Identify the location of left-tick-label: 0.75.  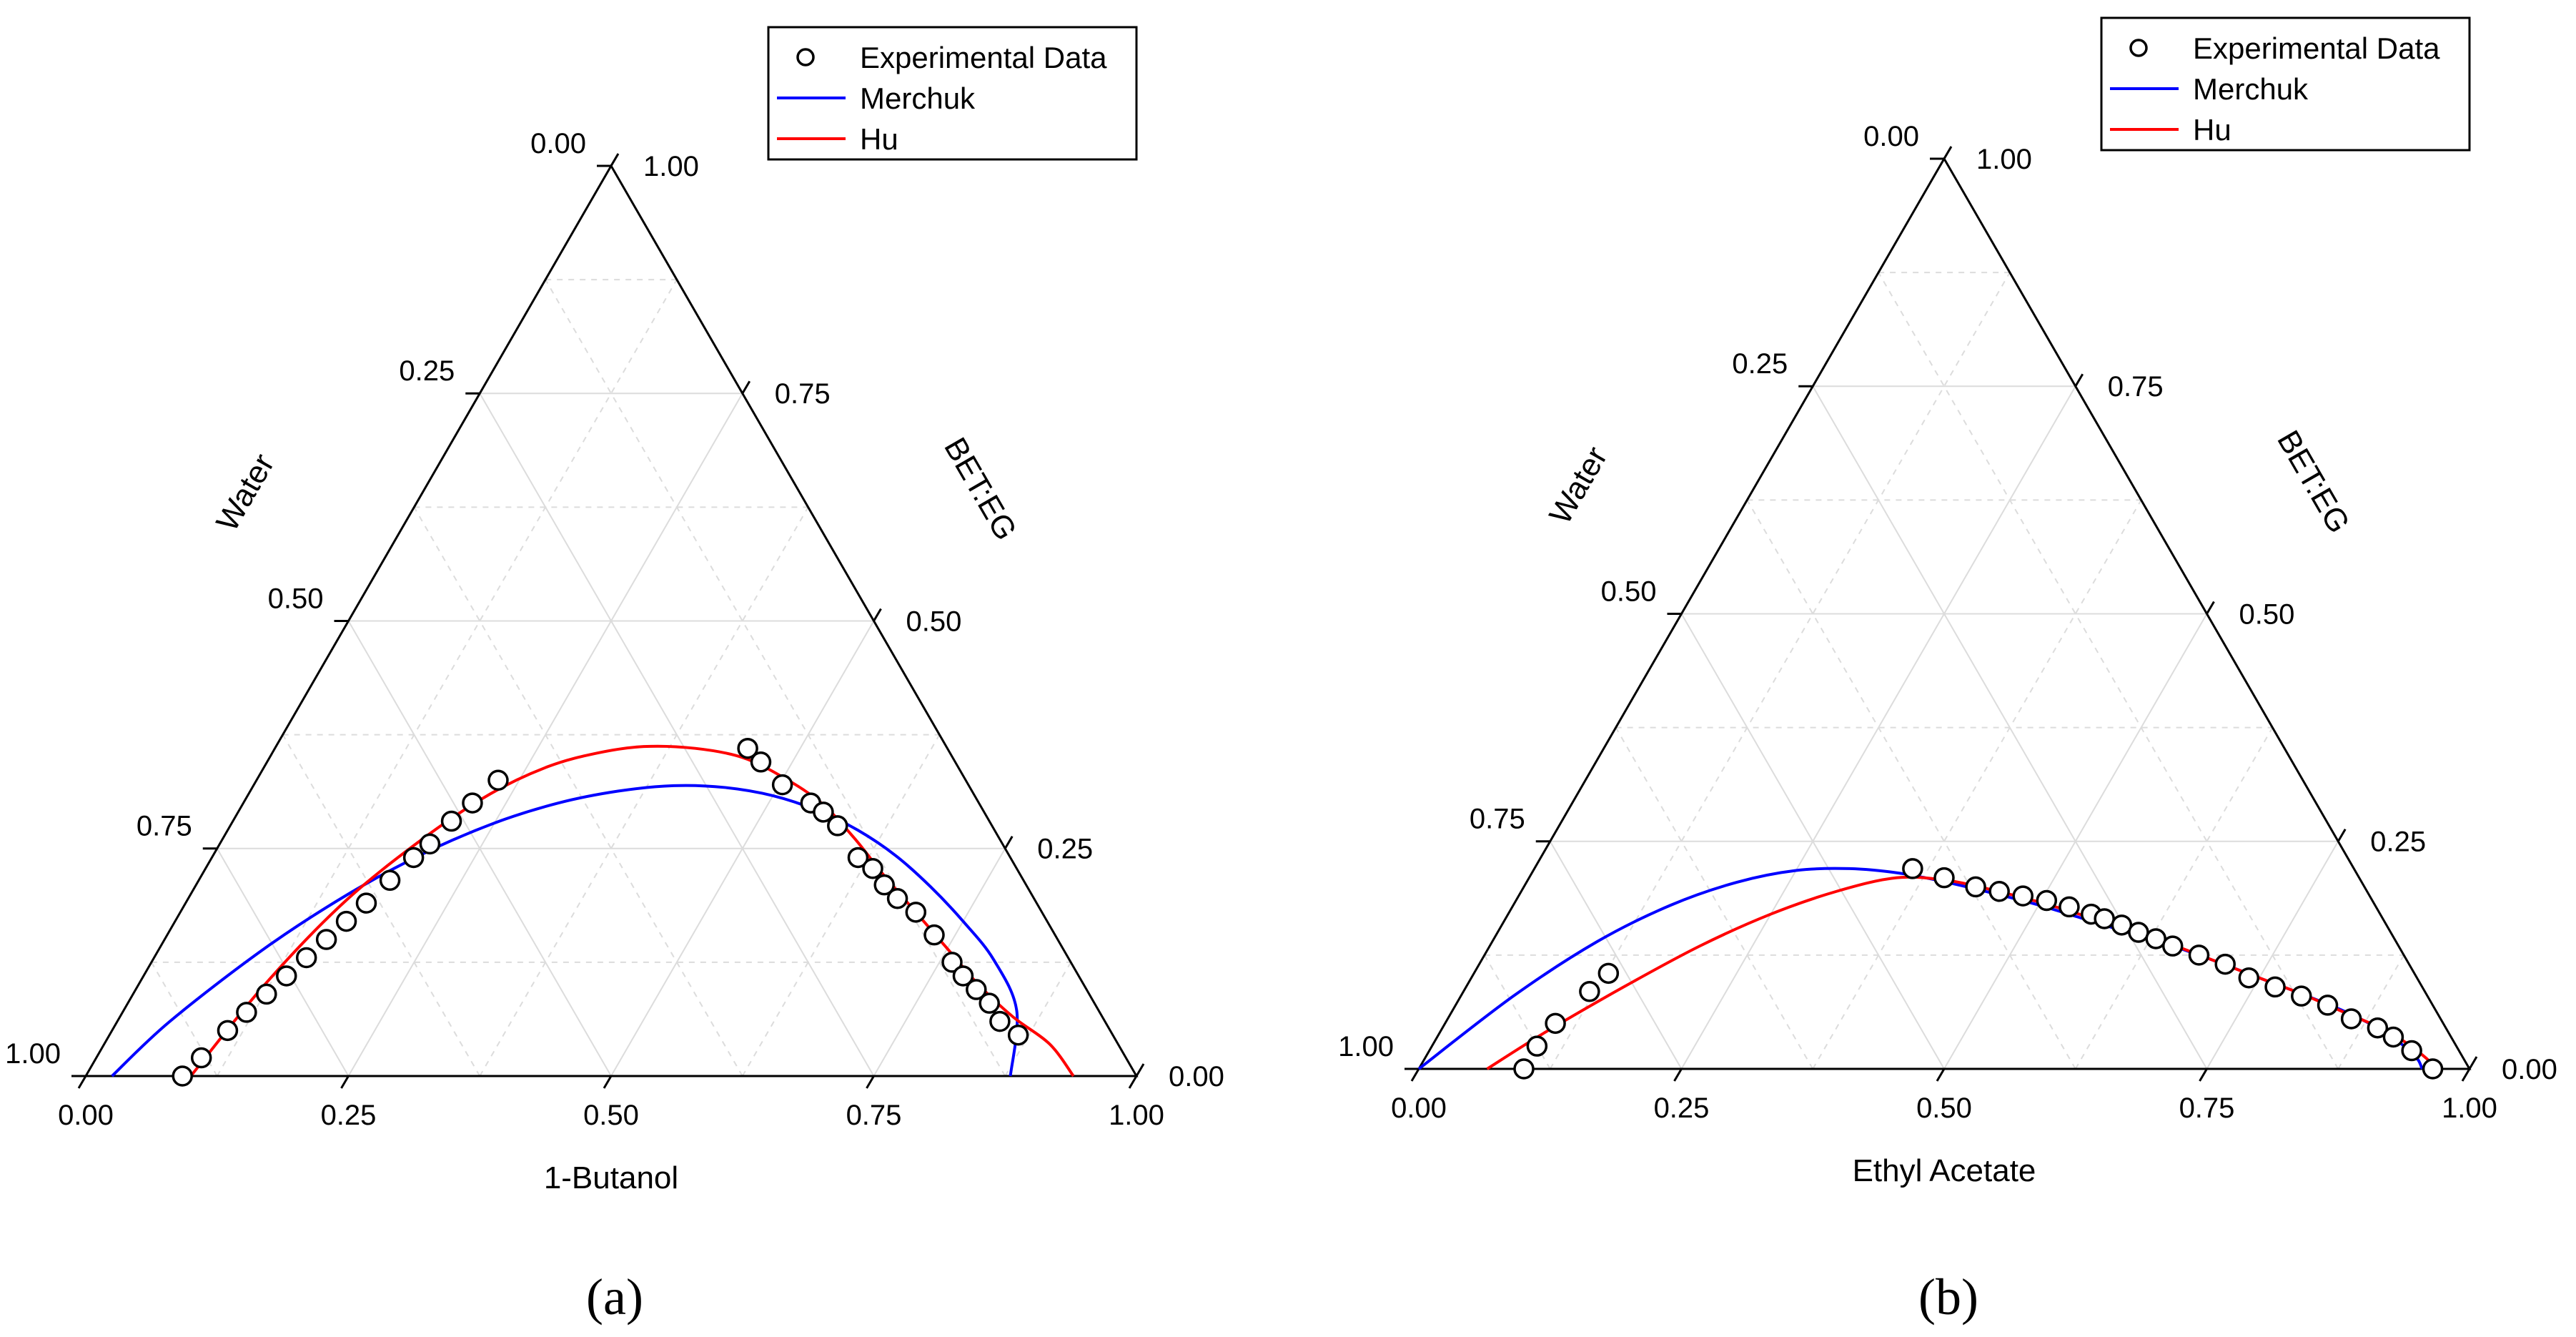
(164, 827).